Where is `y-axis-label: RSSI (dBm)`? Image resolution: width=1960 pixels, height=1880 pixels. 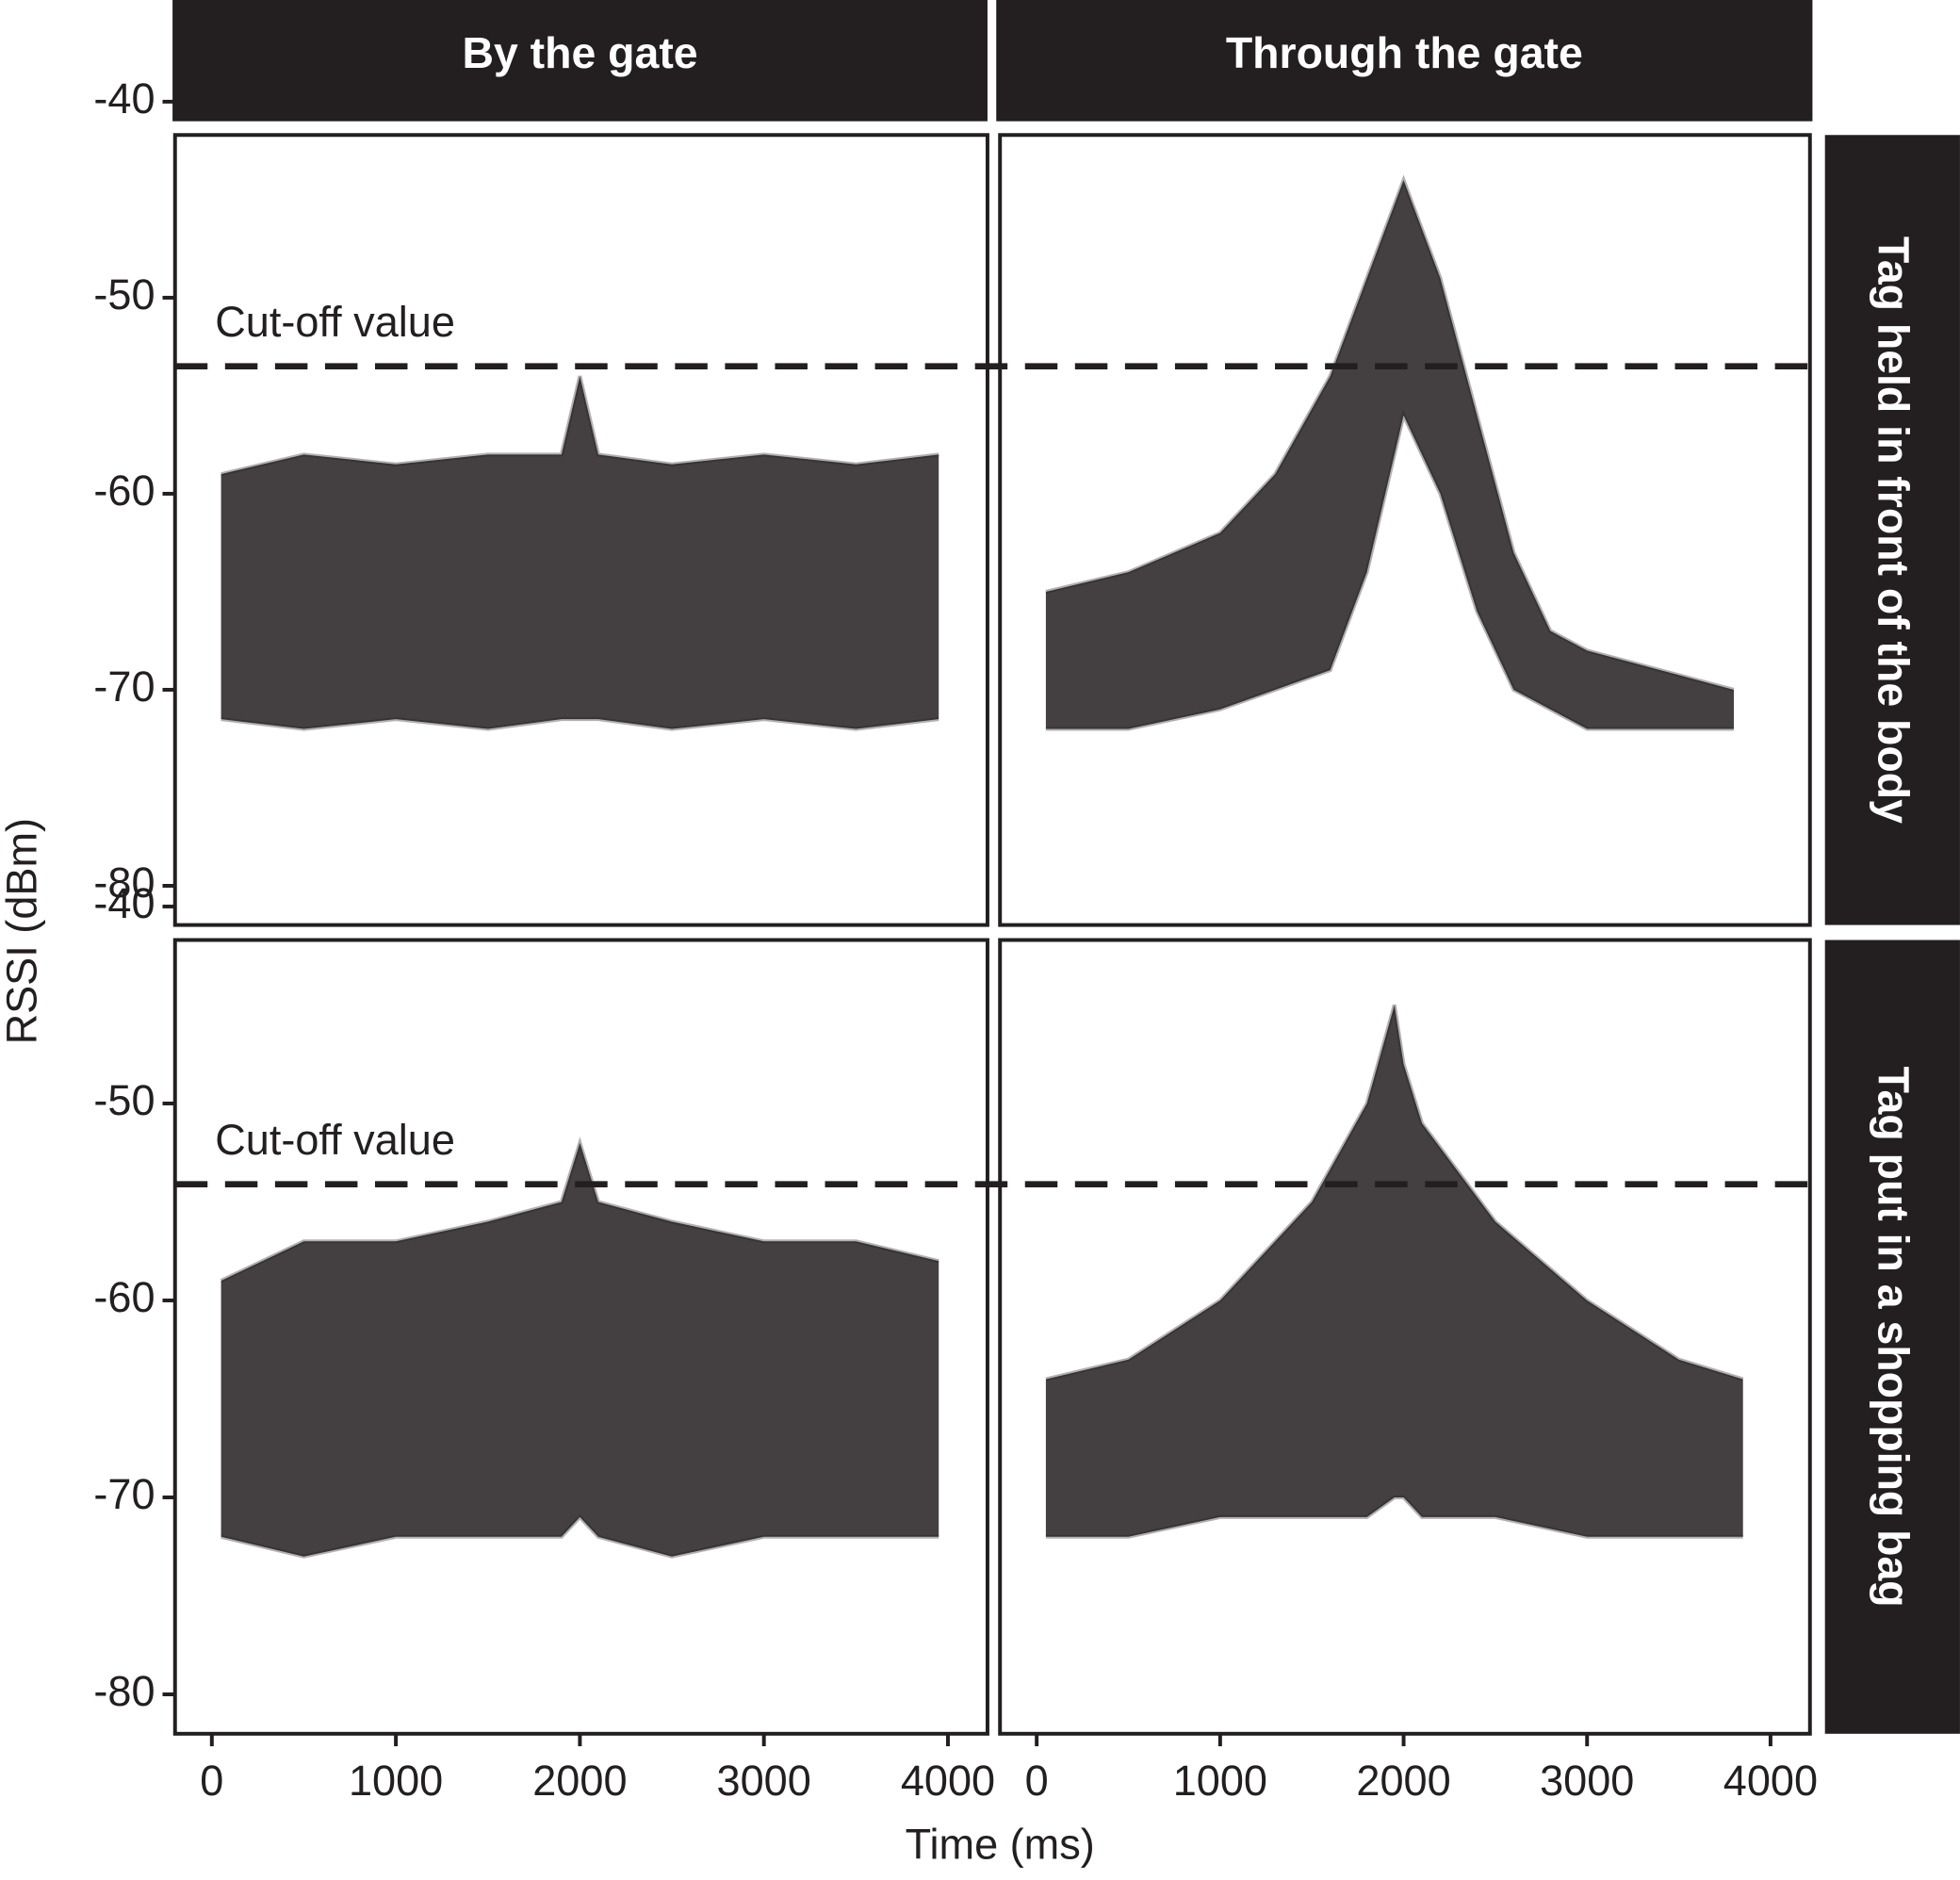
y-axis-label: RSSI (dBm) is located at coordinates (23, 931).